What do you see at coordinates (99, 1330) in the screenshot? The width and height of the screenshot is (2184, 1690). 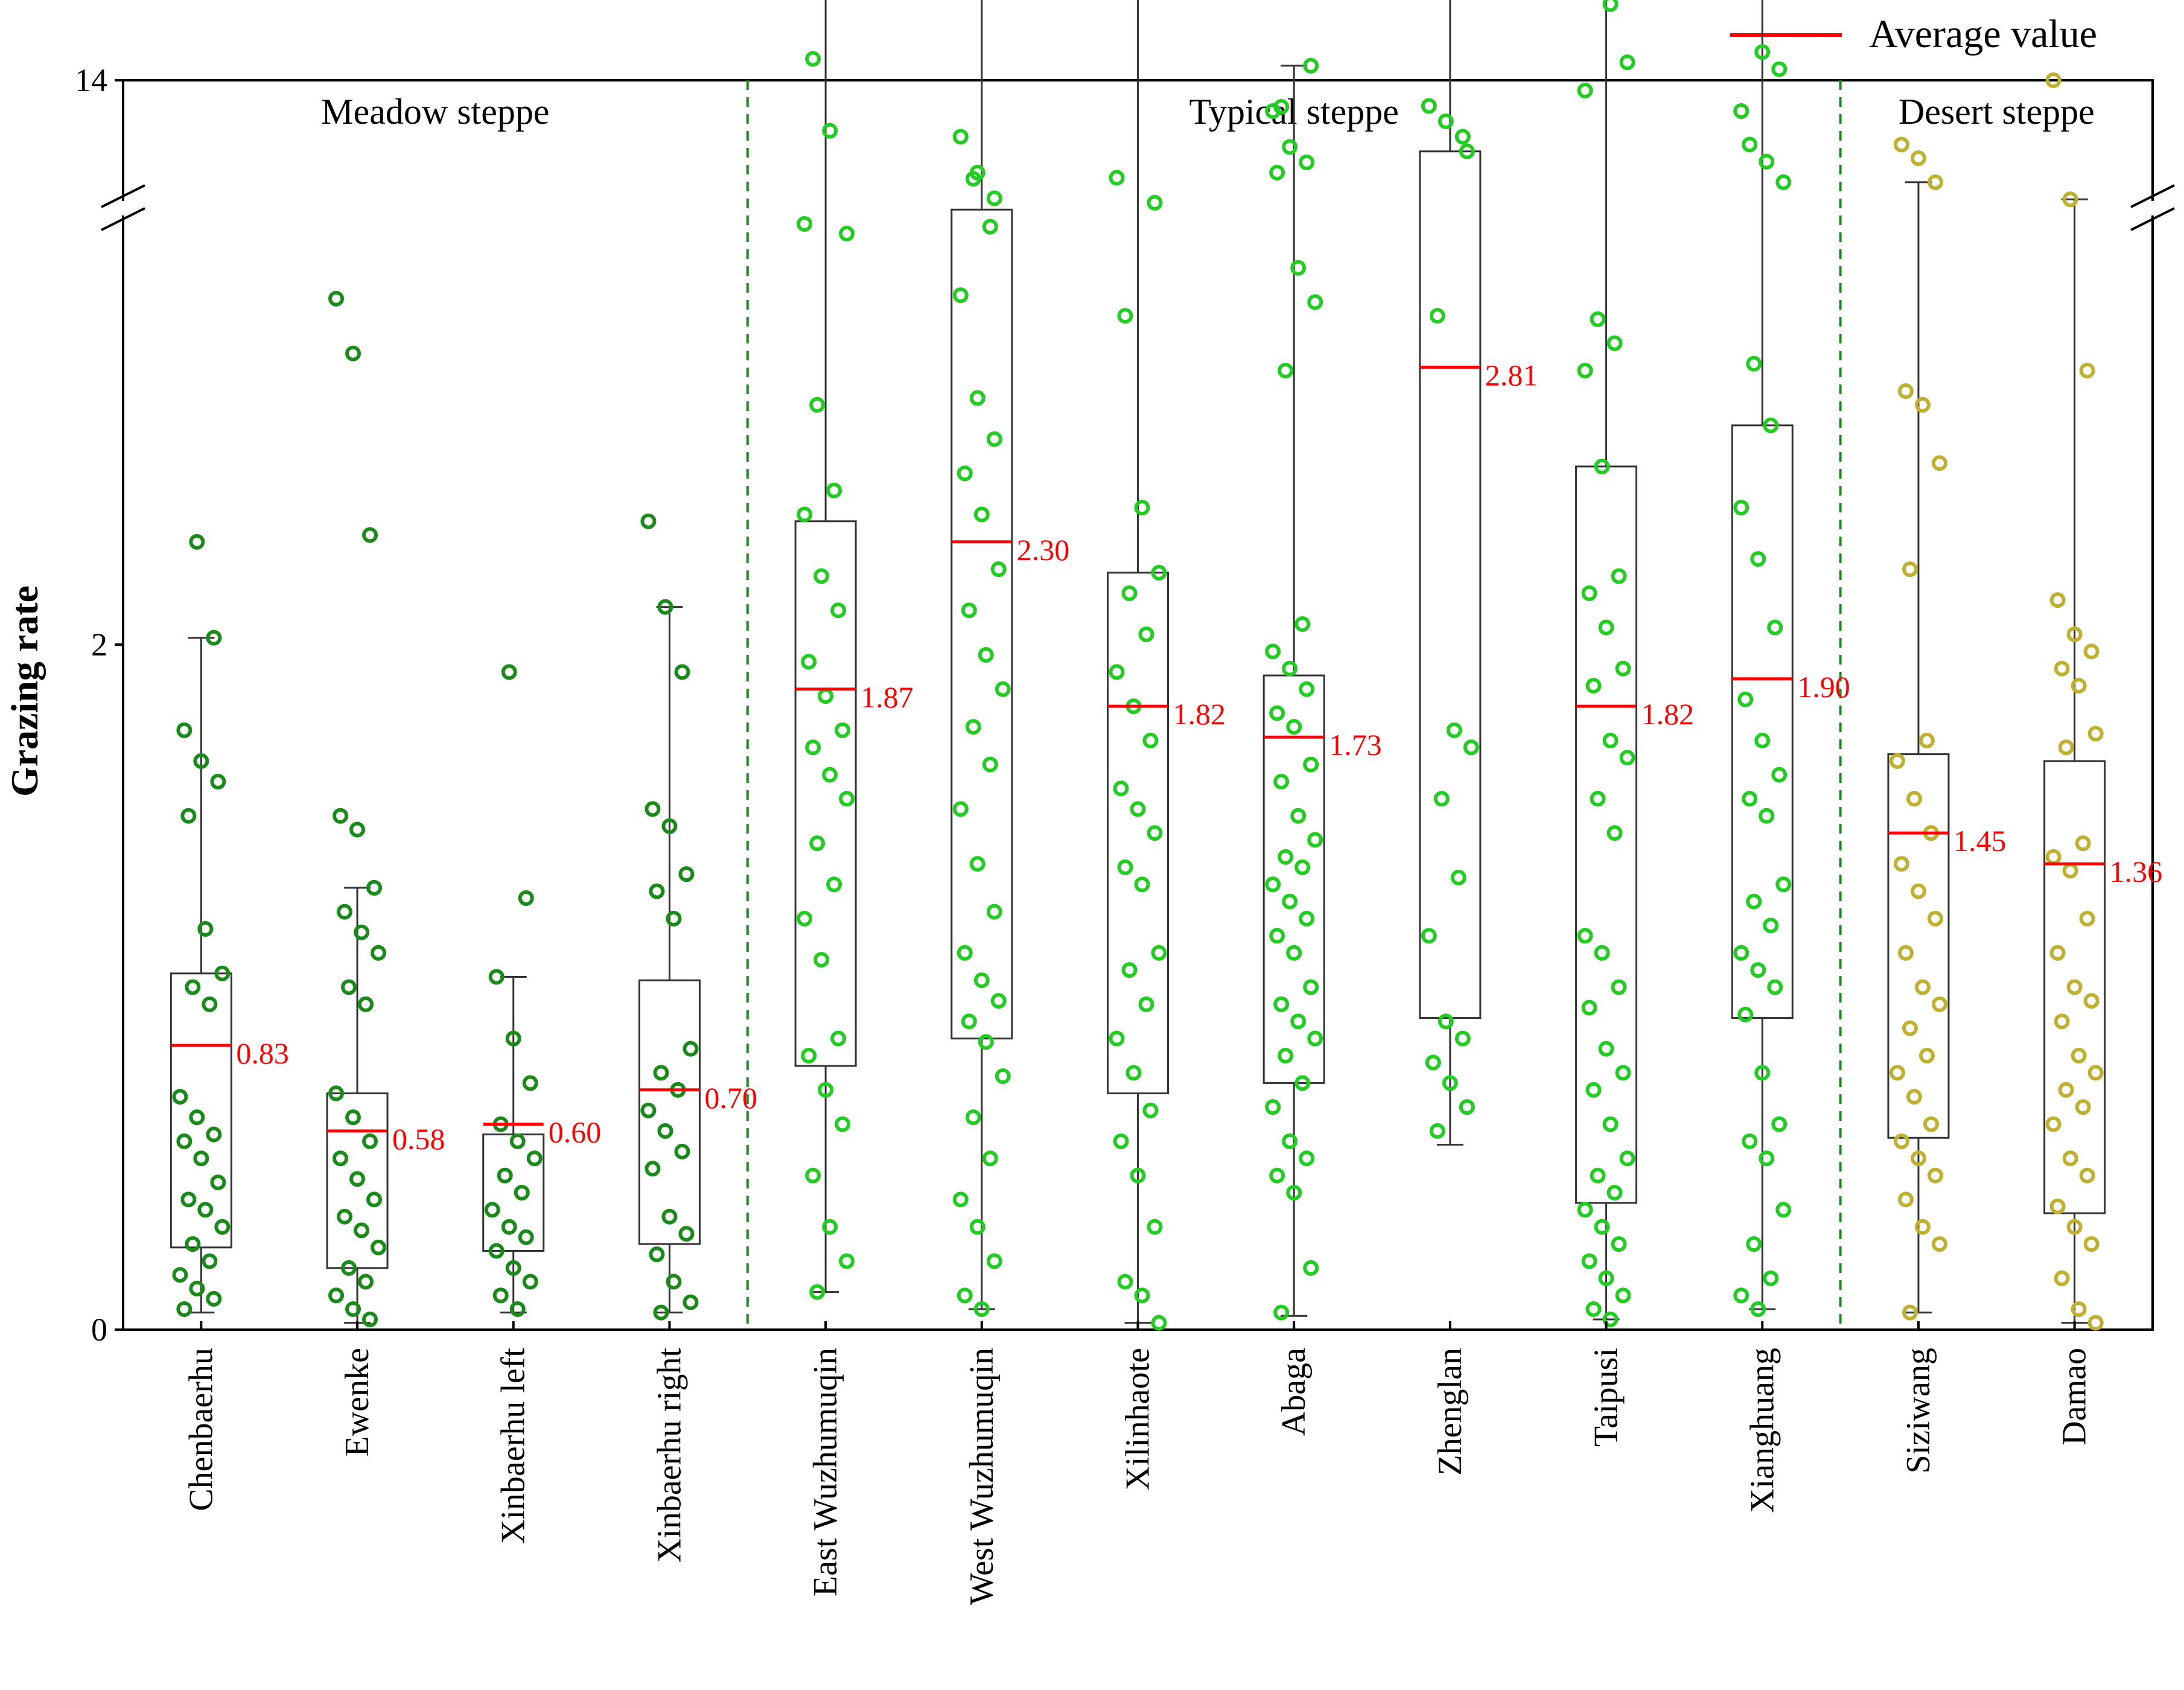 I see `y-tick-label: 0` at bounding box center [99, 1330].